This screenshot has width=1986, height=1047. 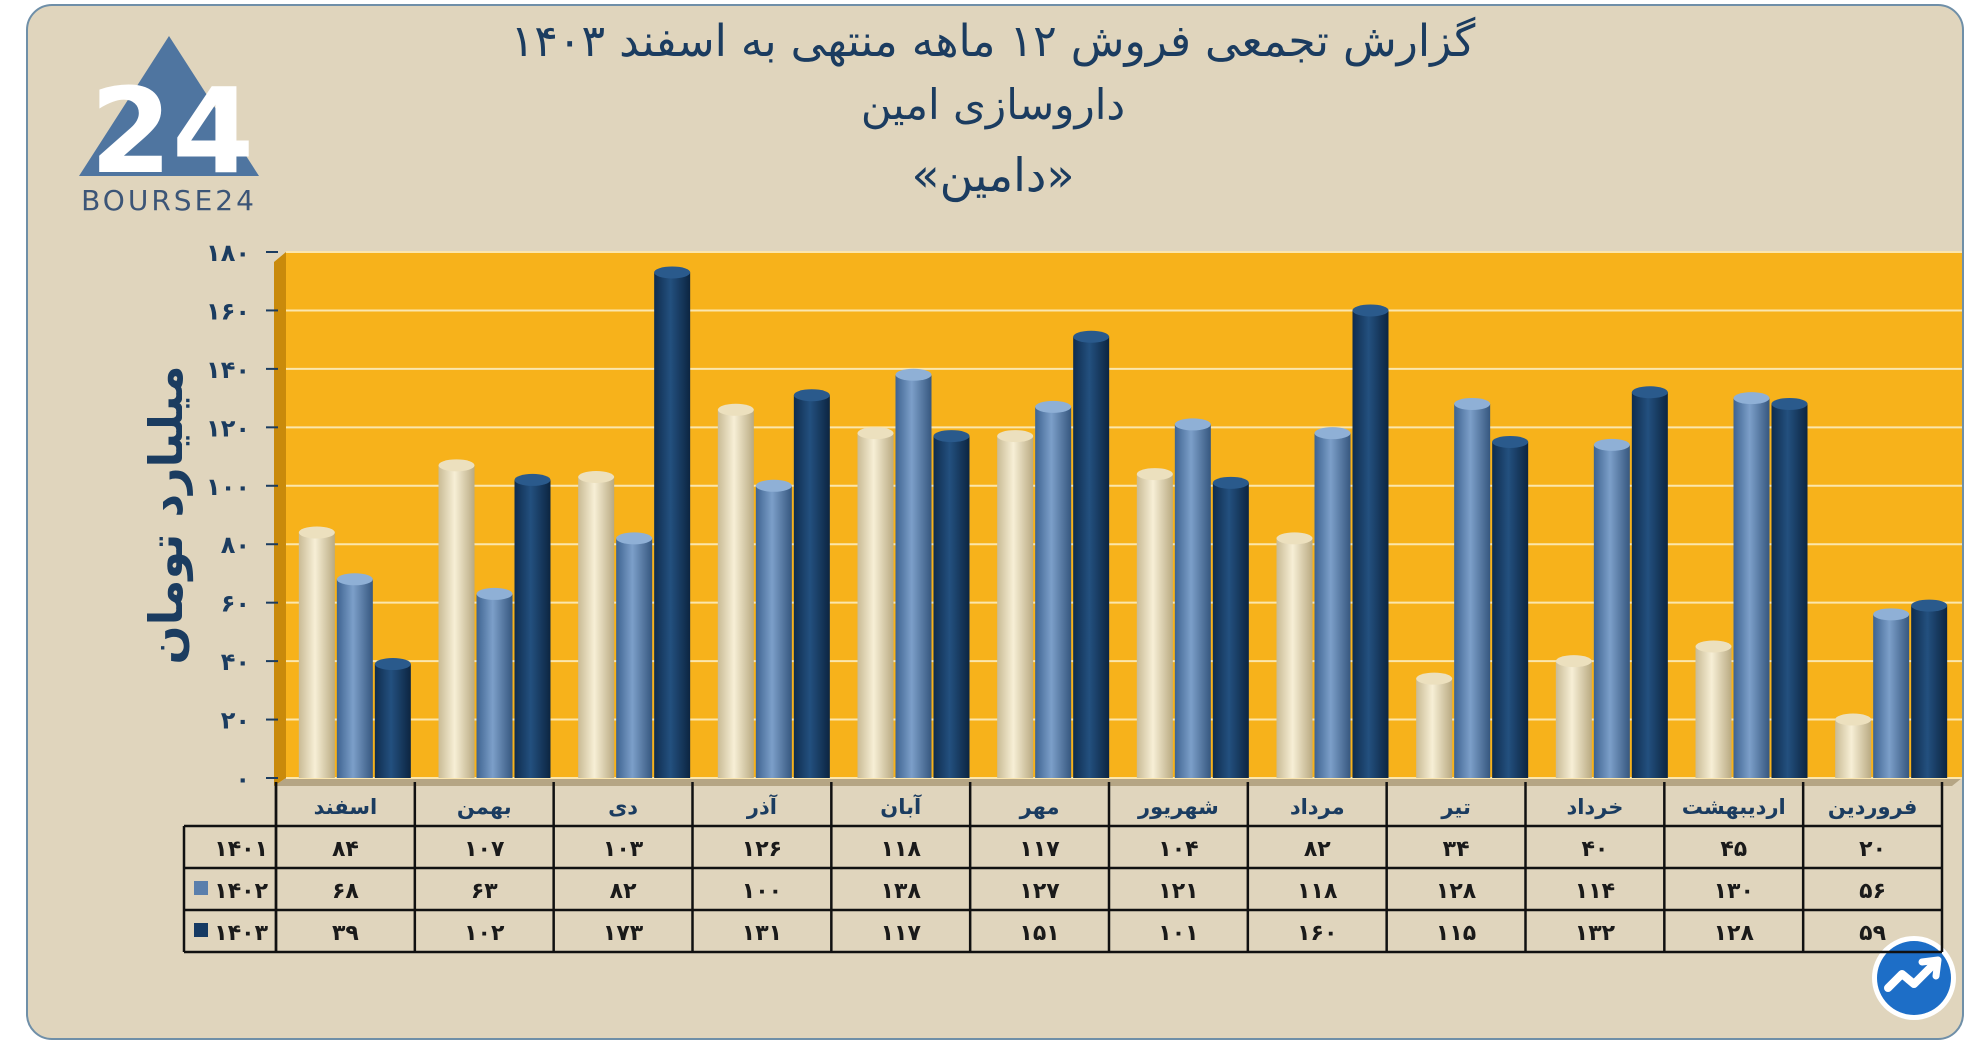 I want to click on data-label: ۸۴, so click(x=345, y=849).